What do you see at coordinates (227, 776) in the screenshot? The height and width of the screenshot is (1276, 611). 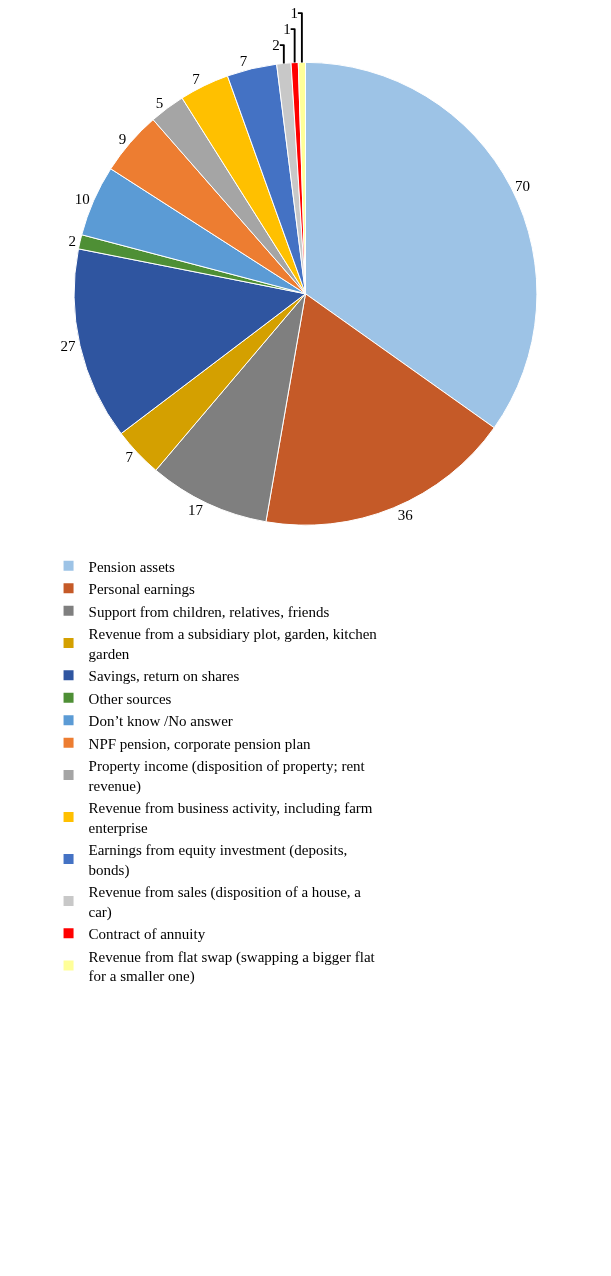 I see `legend-label: Property income (disposition of property; rent revenue)` at bounding box center [227, 776].